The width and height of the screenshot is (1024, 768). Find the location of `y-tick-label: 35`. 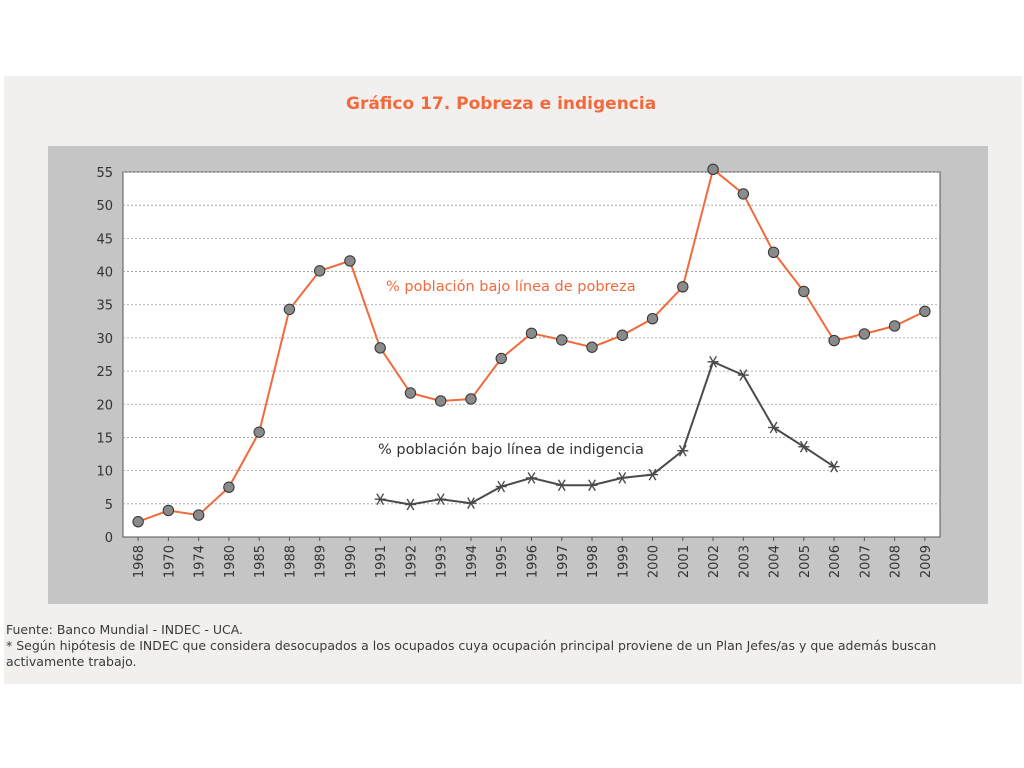

y-tick-label: 35 is located at coordinates (104, 306).